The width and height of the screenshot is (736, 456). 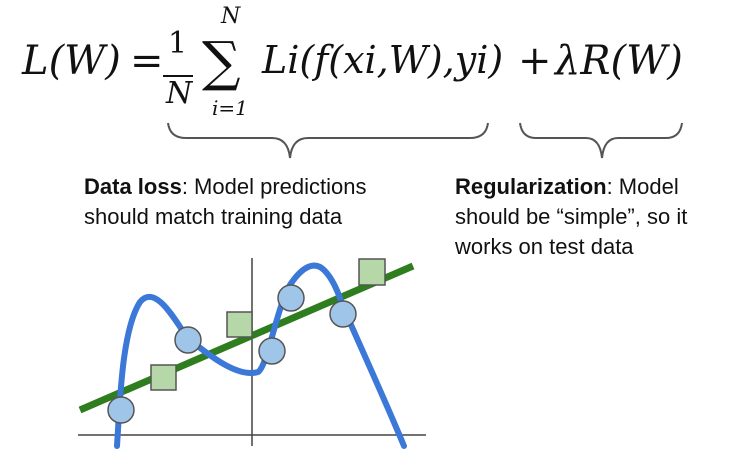 What do you see at coordinates (274, 186) in the screenshot?
I see `data-loss-line1-rest: : Model predictions` at bounding box center [274, 186].